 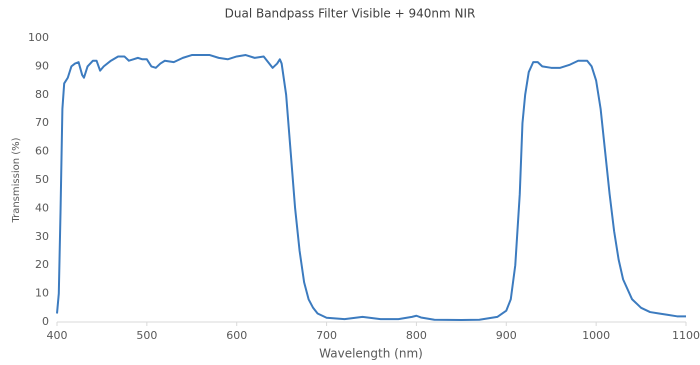 What do you see at coordinates (57, 335) in the screenshot?
I see `x-tick-label: 400` at bounding box center [57, 335].